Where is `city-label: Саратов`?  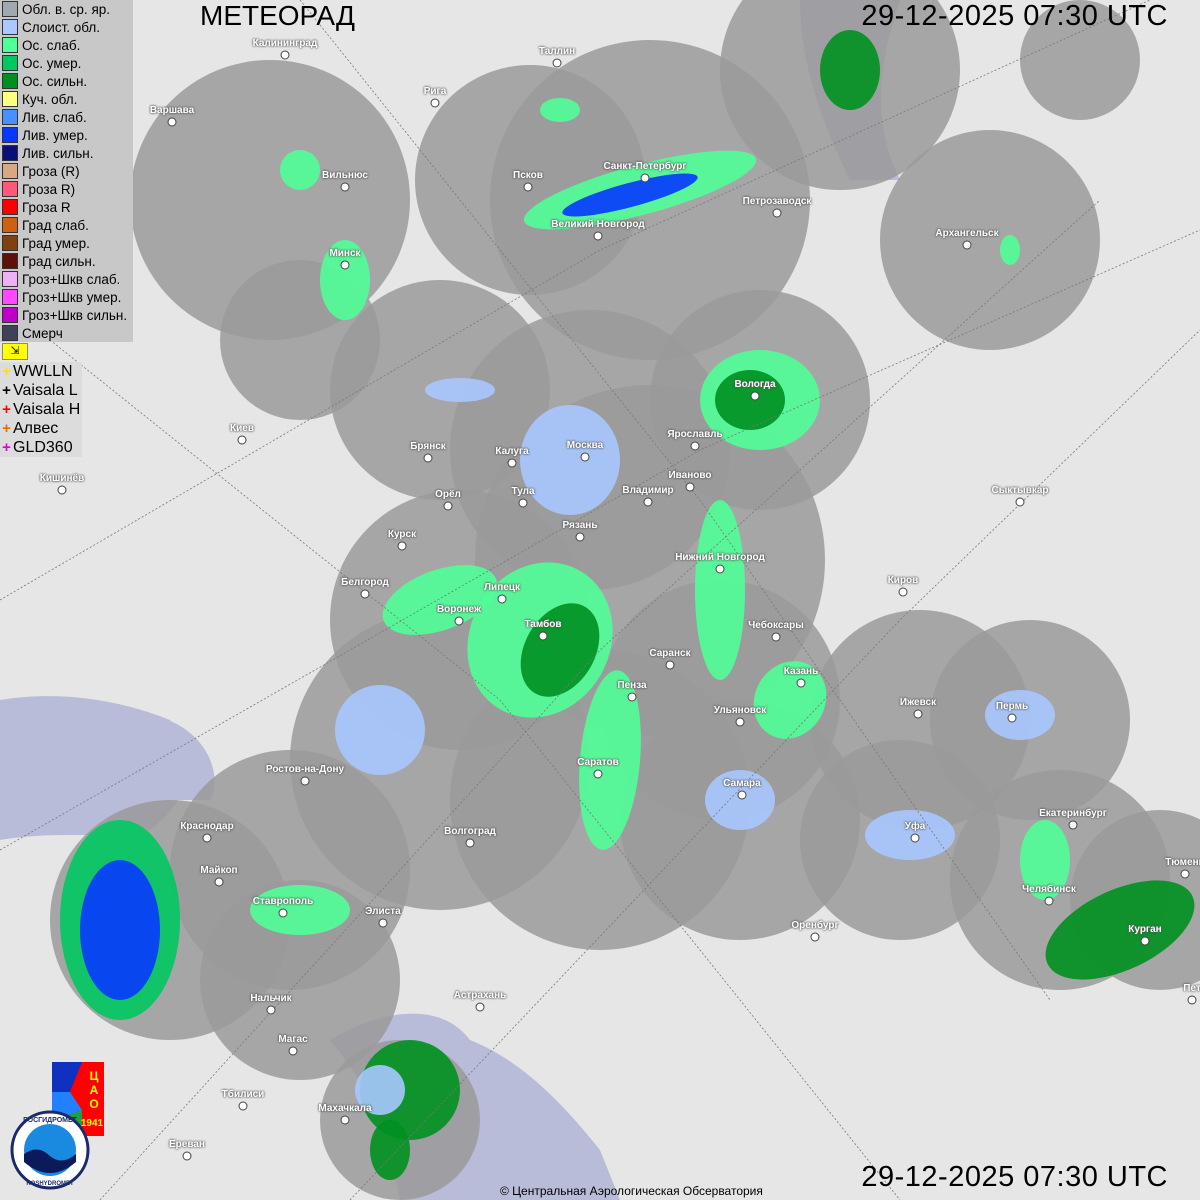 city-label: Саратов is located at coordinates (598, 762).